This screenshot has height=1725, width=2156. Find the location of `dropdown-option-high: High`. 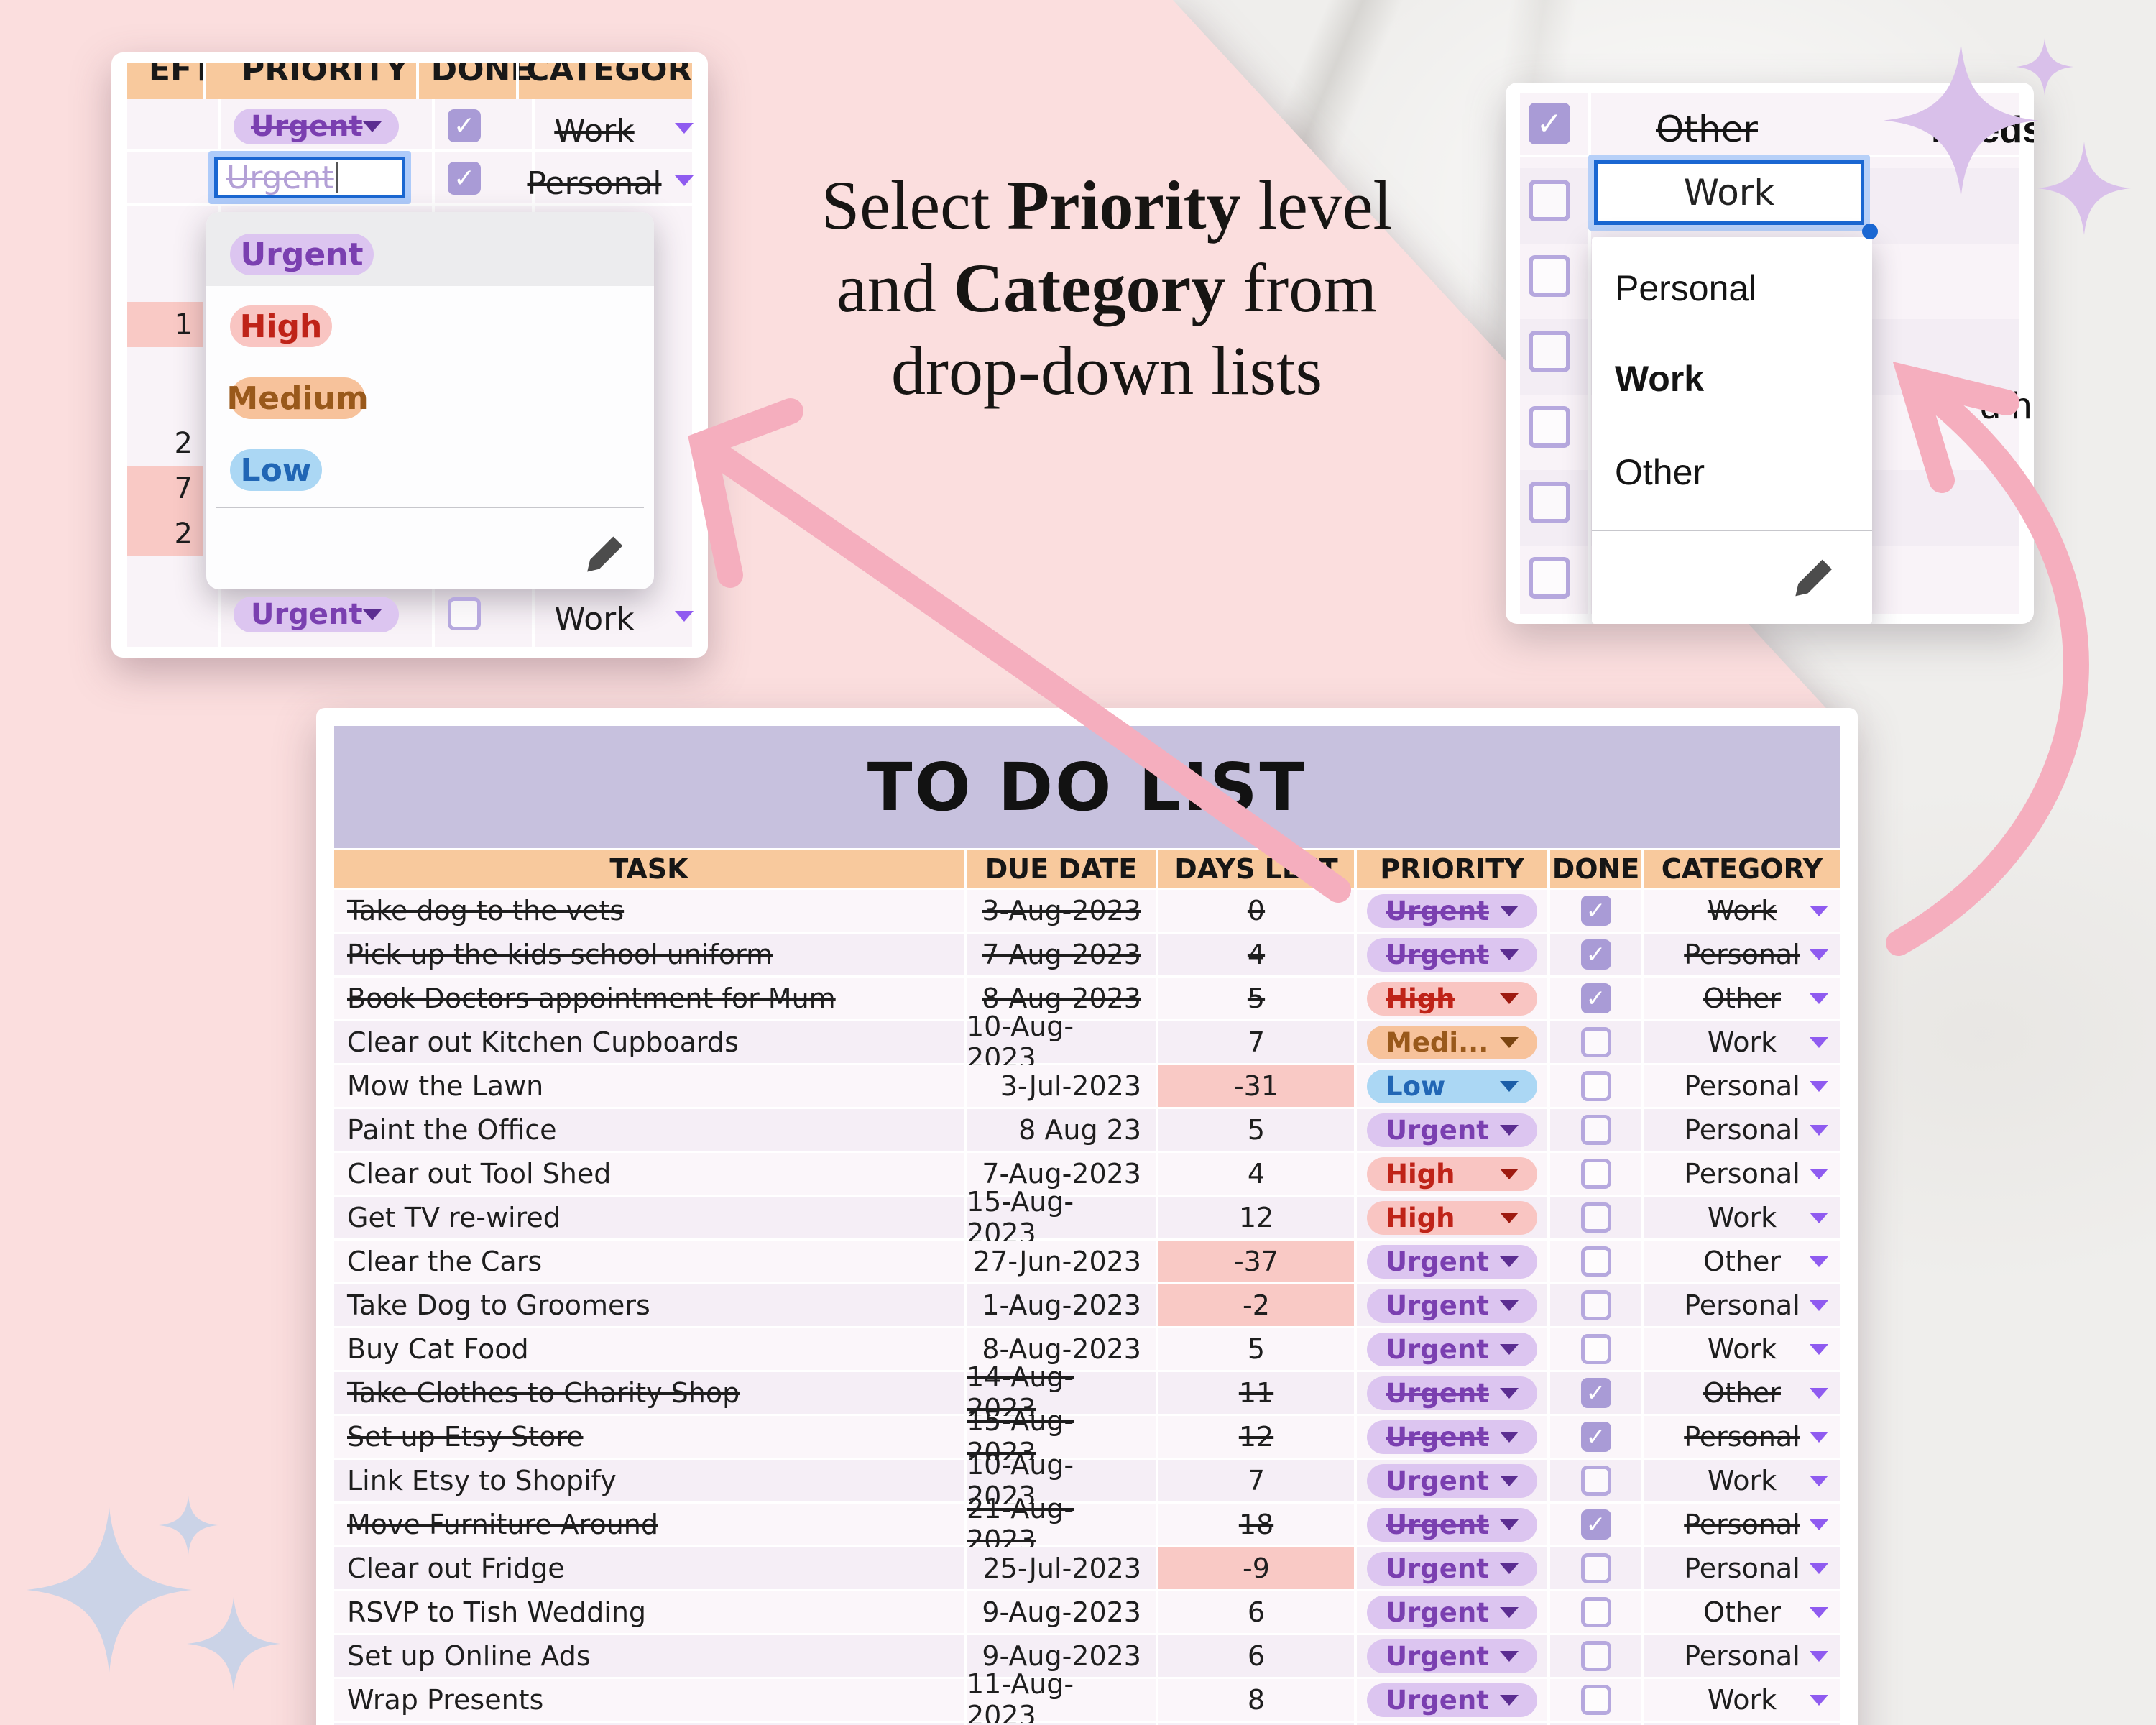

dropdown-option-high: High is located at coordinates (281, 326).